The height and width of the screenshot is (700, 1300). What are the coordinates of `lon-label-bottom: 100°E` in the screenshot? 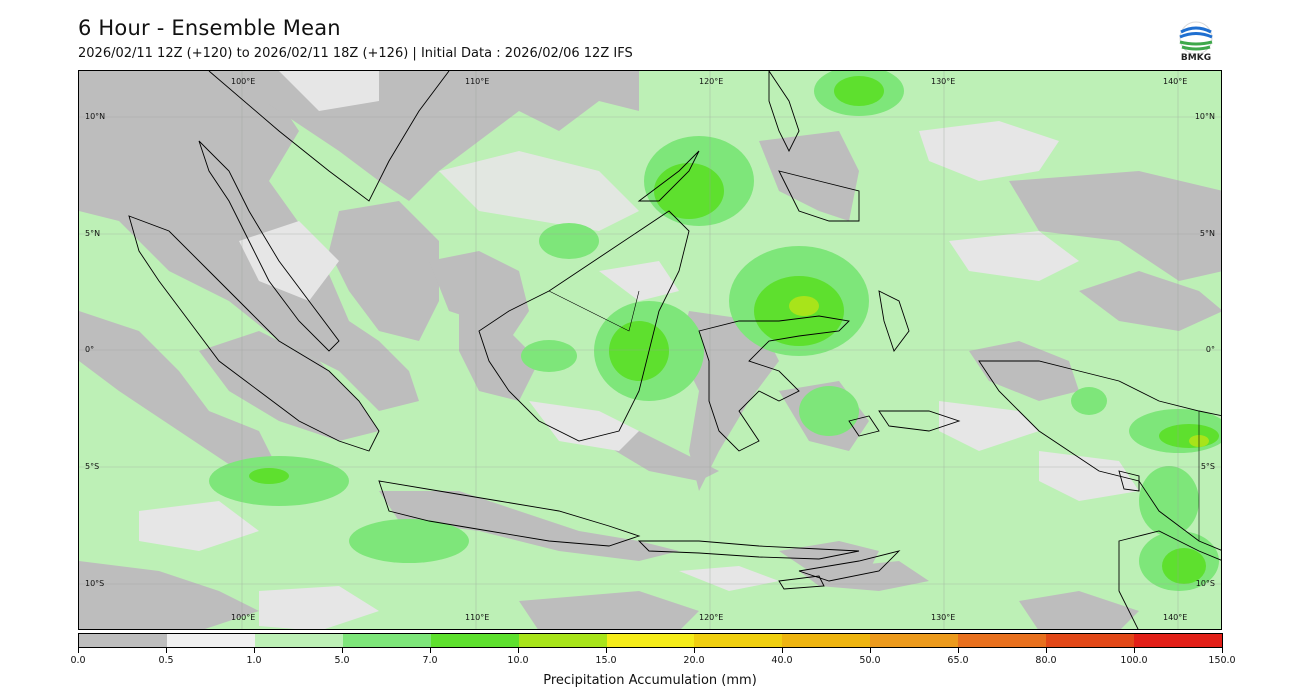 It's located at (243, 617).